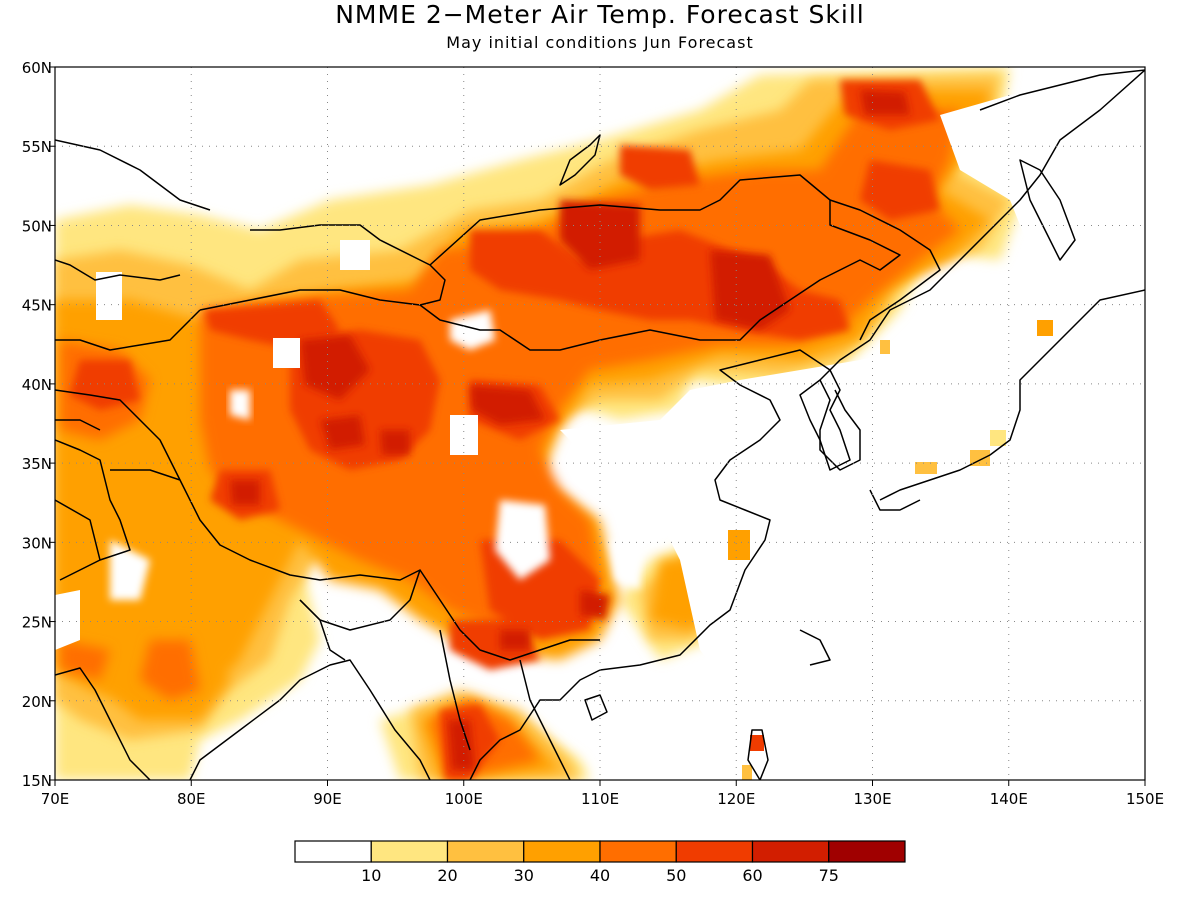  Describe the element at coordinates (37, 464) in the screenshot. I see `lat-tick-label: 35N` at that location.